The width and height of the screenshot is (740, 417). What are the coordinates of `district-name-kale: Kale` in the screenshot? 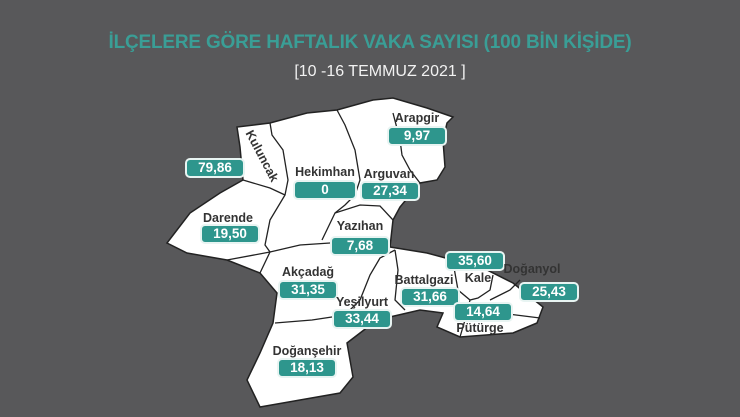 It's located at (478, 278).